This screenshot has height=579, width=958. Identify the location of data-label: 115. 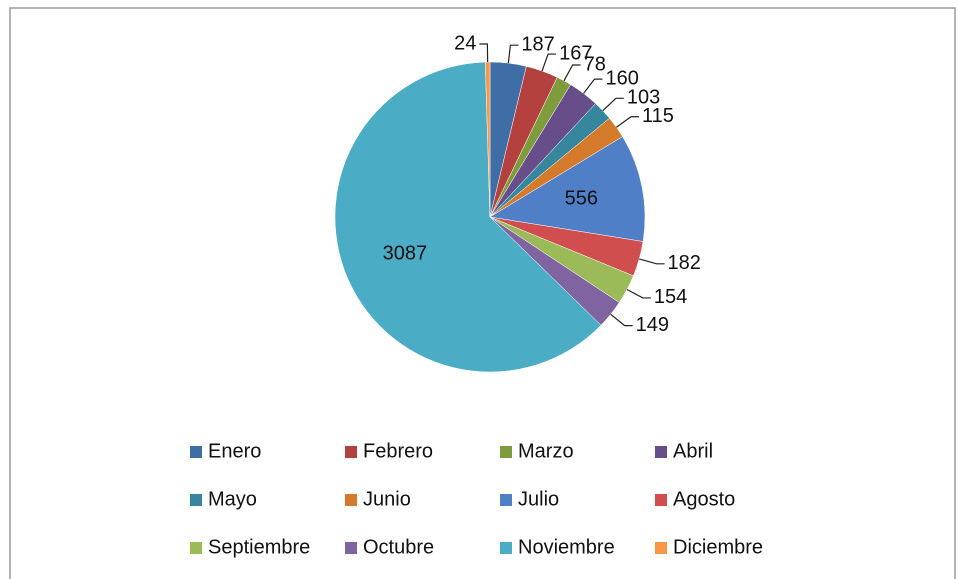
(658, 116).